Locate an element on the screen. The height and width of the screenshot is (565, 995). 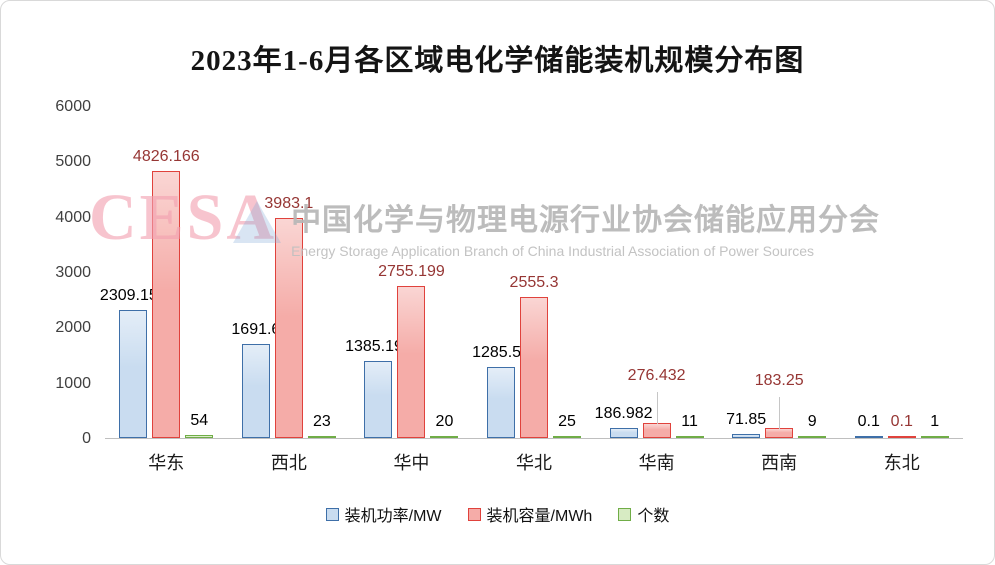
bar-series-1: 2555.3 is located at coordinates (534, 356).